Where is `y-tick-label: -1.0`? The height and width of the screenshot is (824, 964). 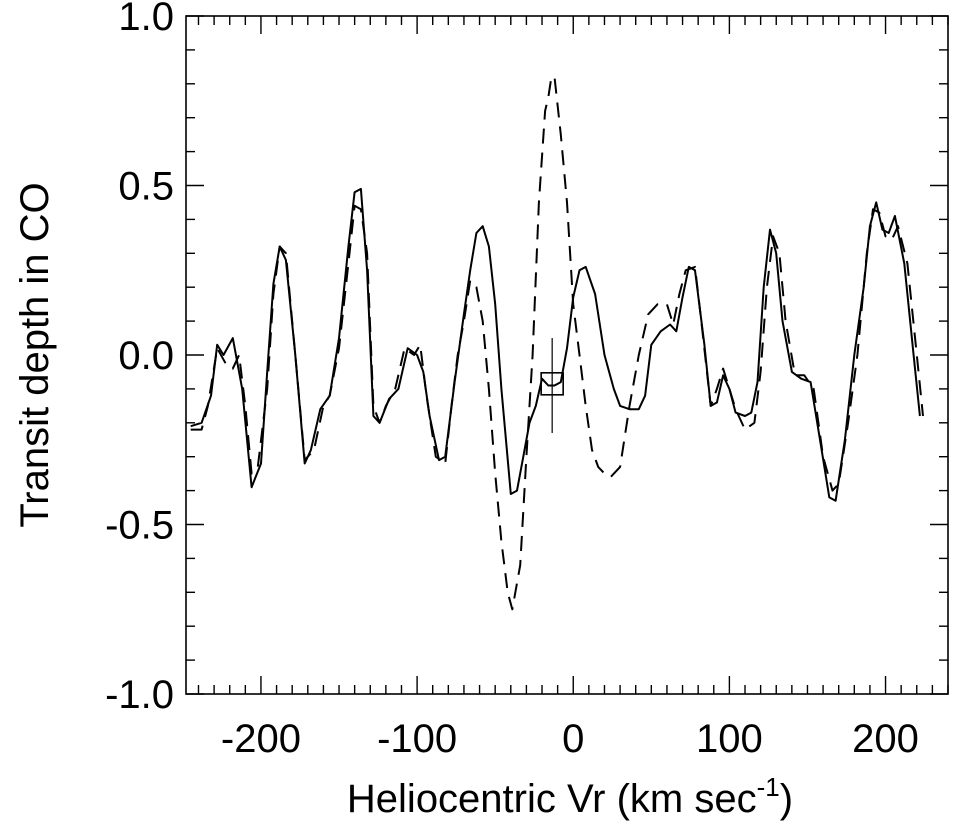 y-tick-label: -1.0 is located at coordinates (139, 695).